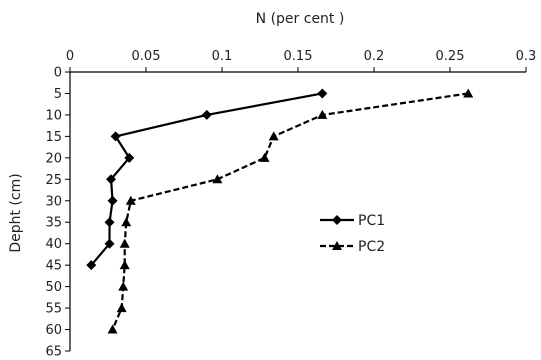 The width and height of the screenshot is (541, 360). I want to click on y-tick-label: 30, so click(53, 201).